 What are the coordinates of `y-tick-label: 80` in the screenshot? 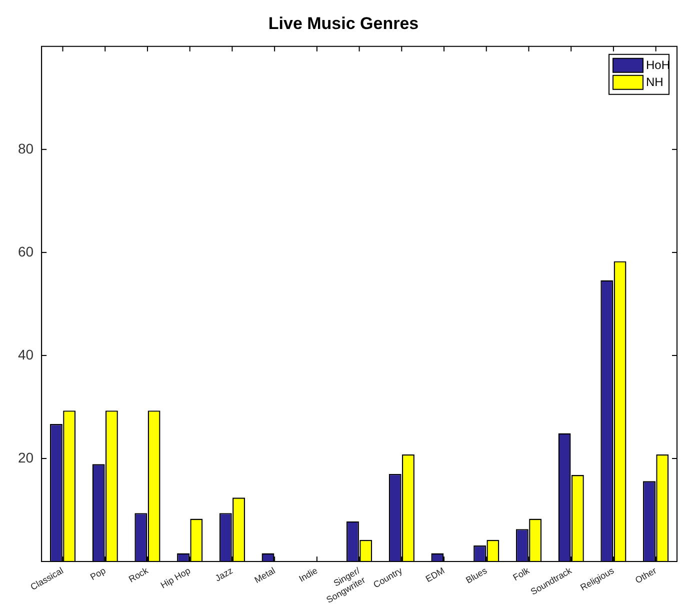 It's located at (26, 148).